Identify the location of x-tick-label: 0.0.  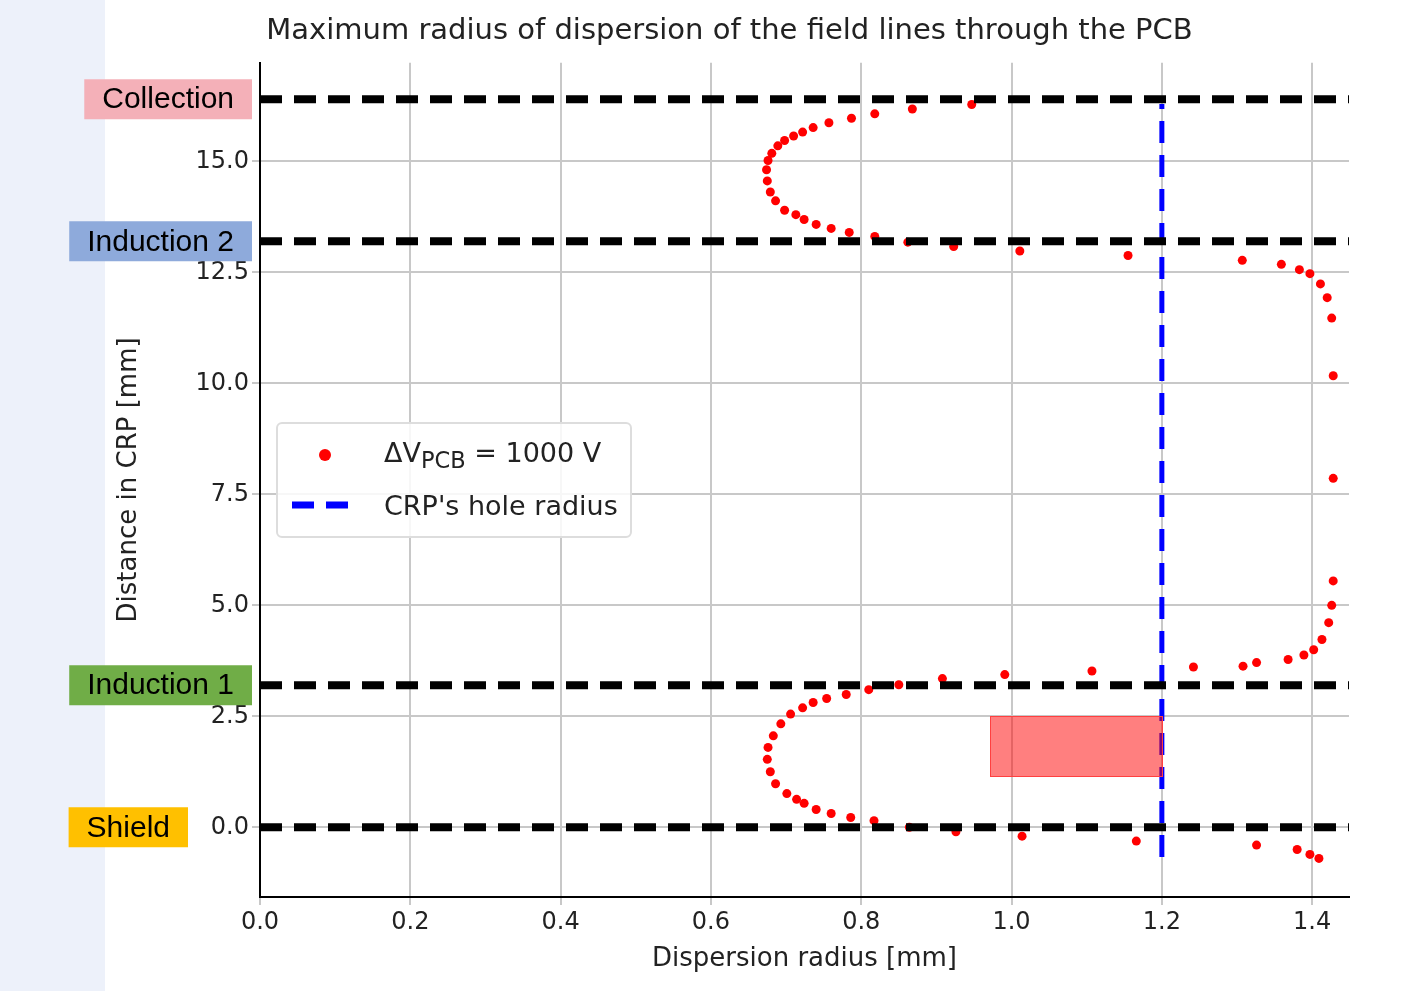
(260, 920).